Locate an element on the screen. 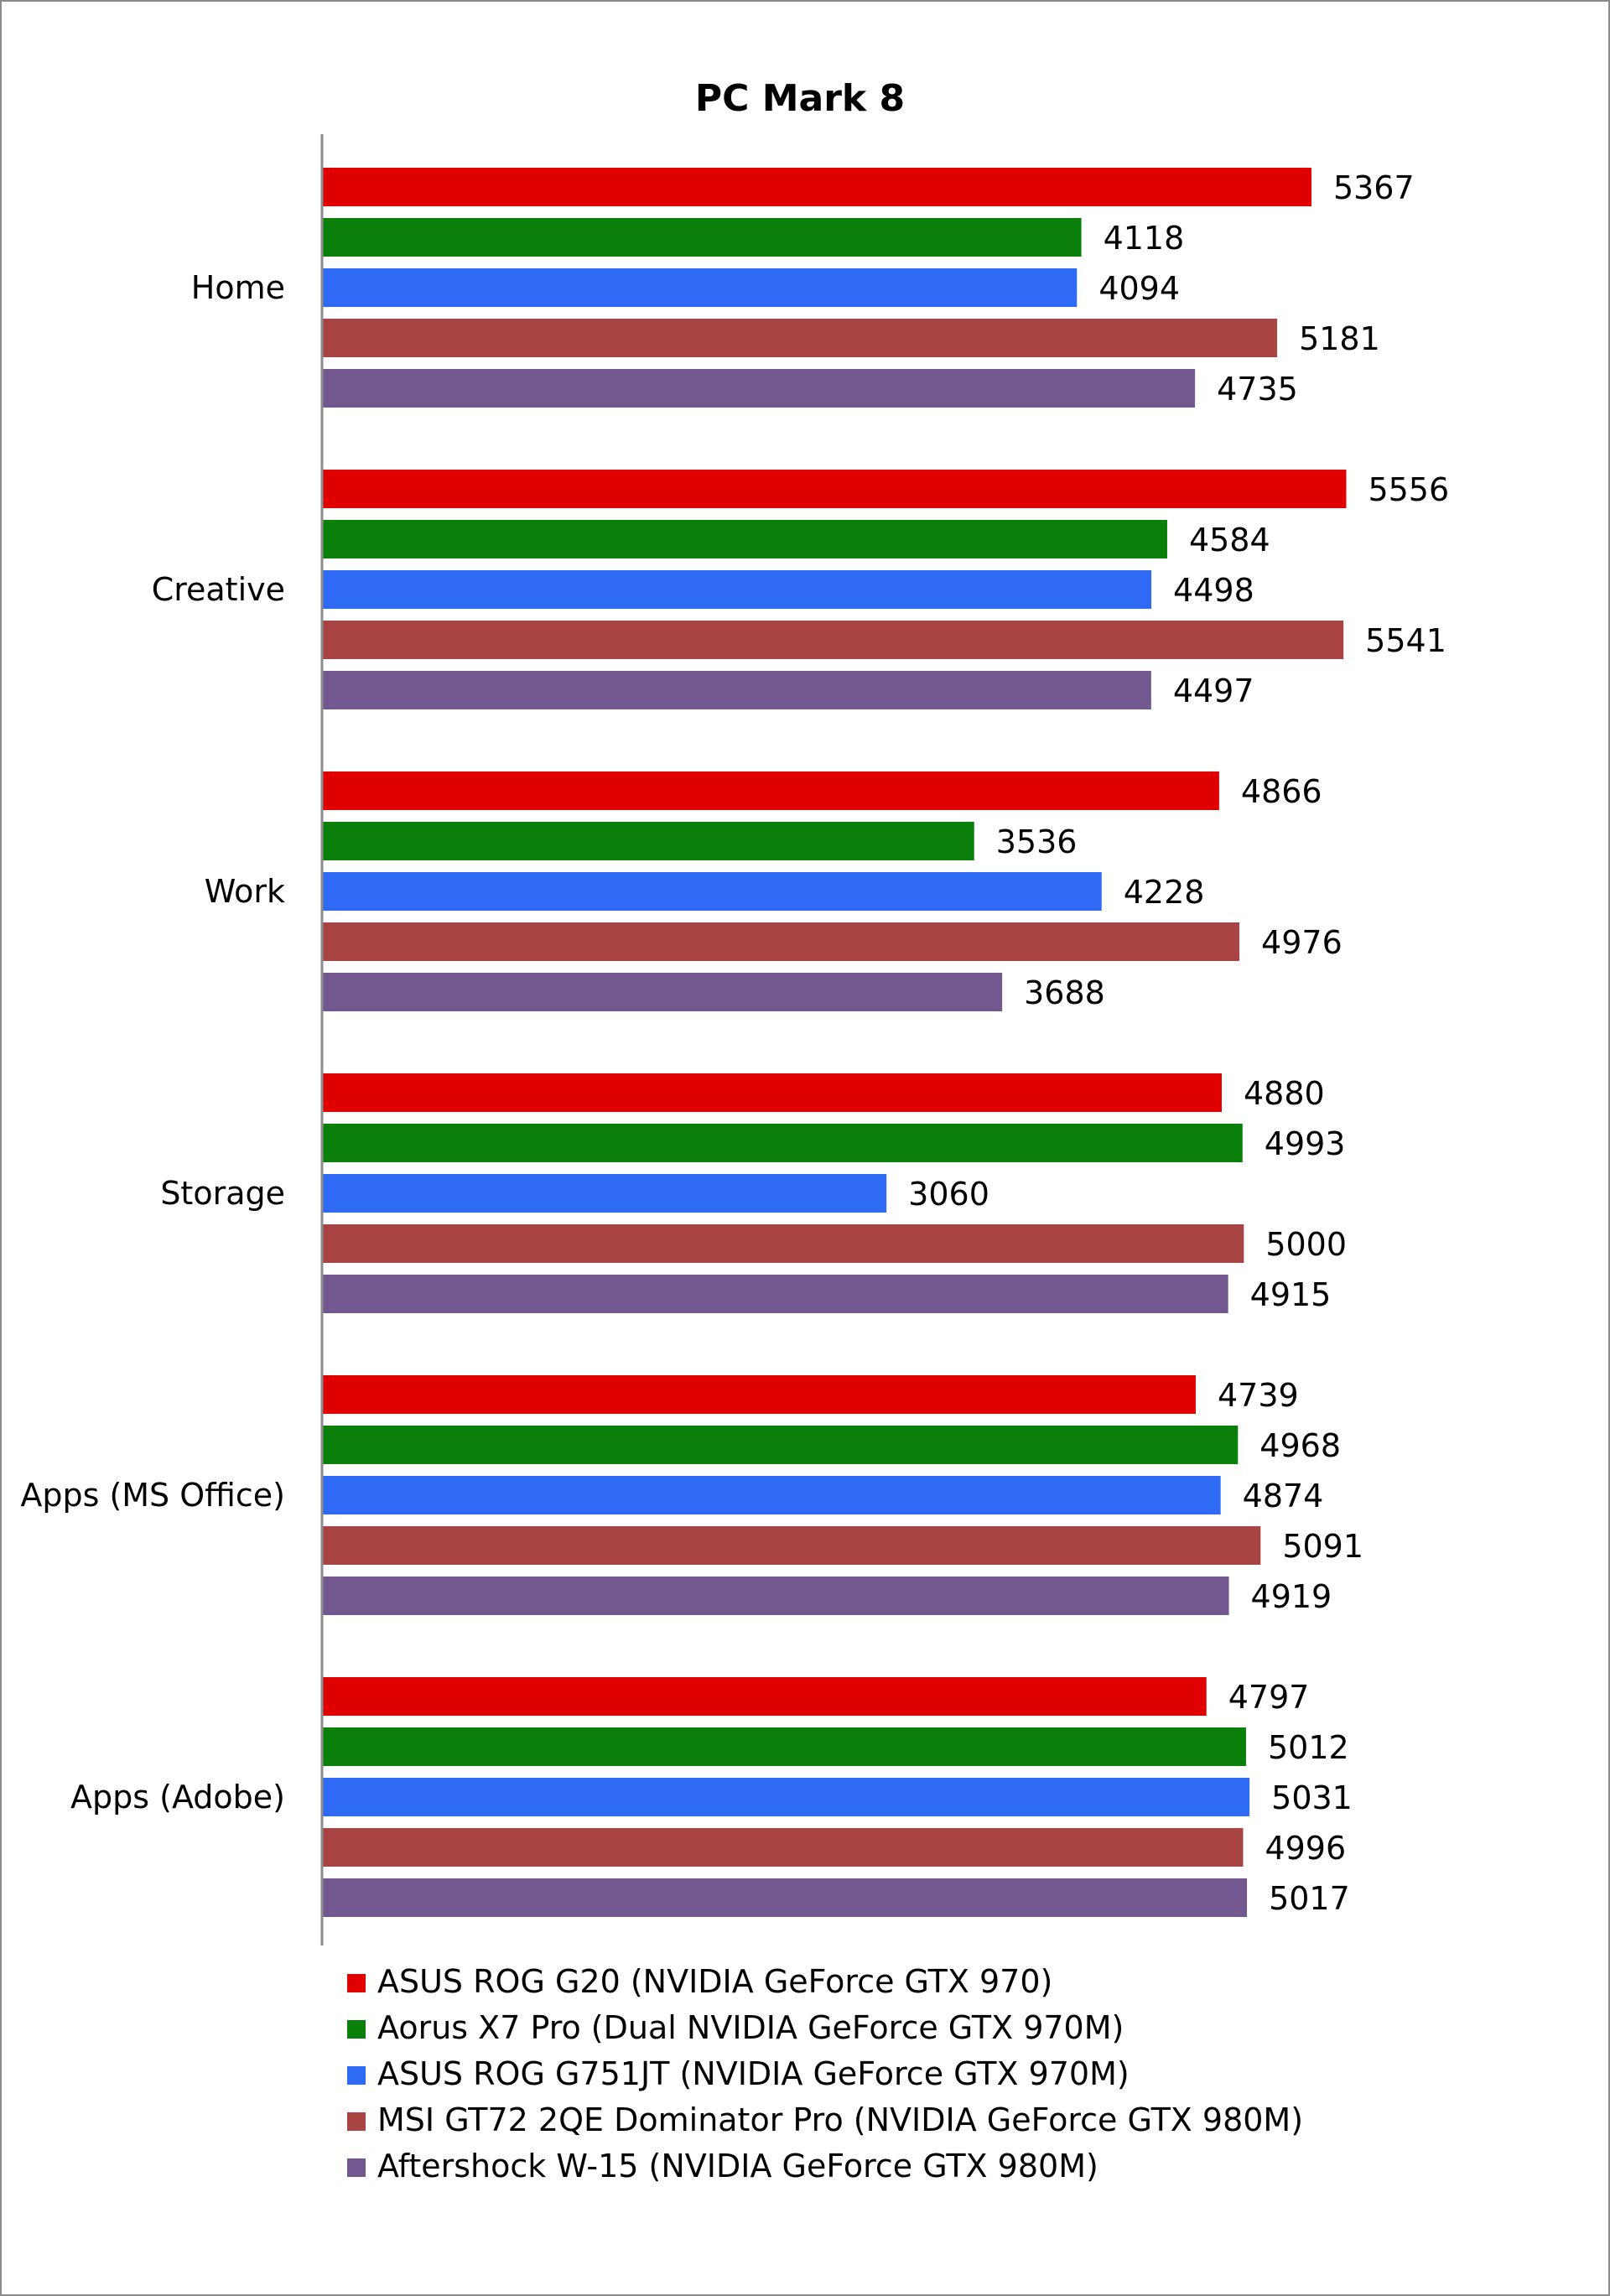  value-label-apps-adobe-series-1: 4797 is located at coordinates (1269, 1697).